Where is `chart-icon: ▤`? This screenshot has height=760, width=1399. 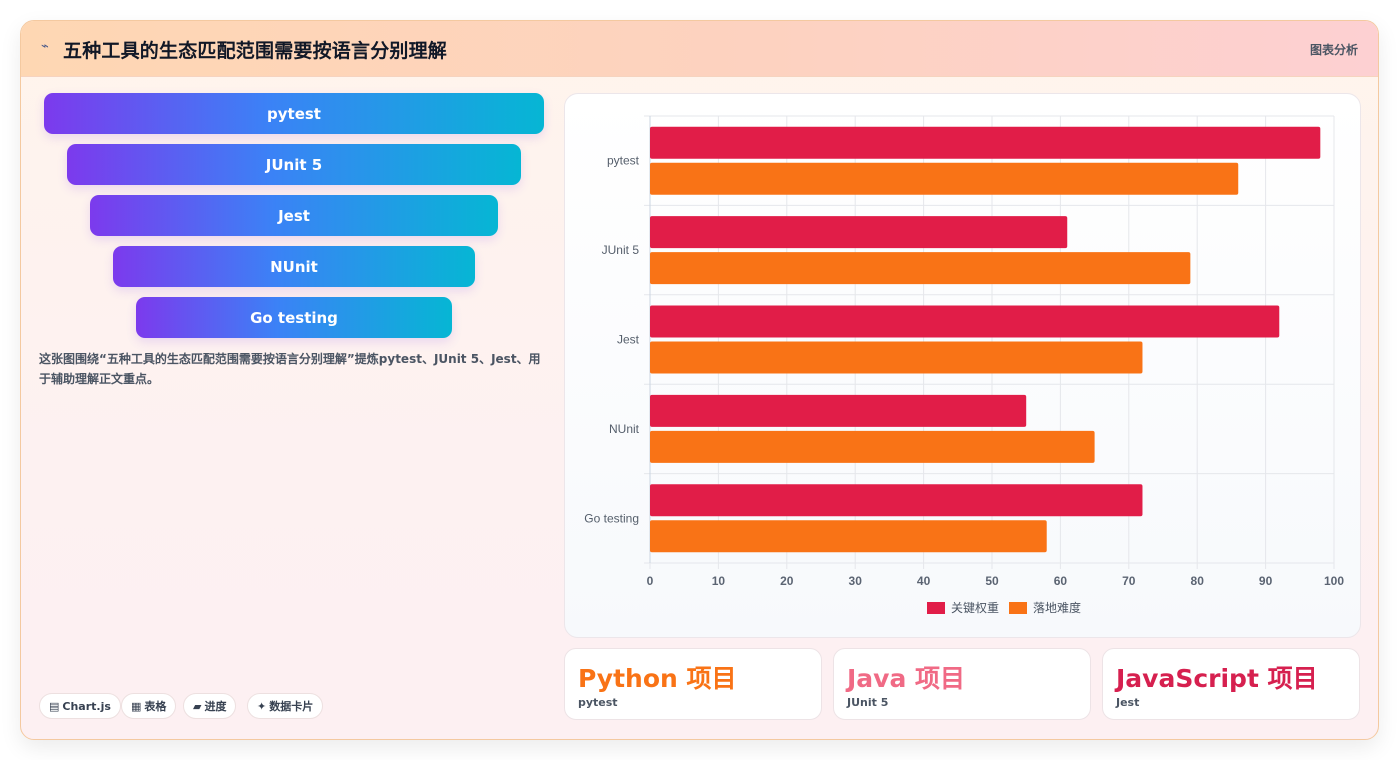 chart-icon: ▤ is located at coordinates (54, 706).